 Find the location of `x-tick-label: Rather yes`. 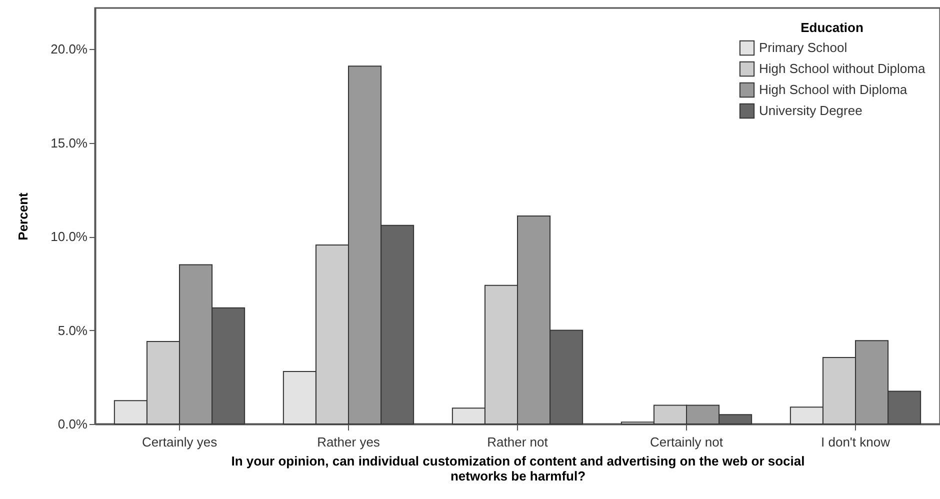

x-tick-label: Rather yes is located at coordinates (348, 442).